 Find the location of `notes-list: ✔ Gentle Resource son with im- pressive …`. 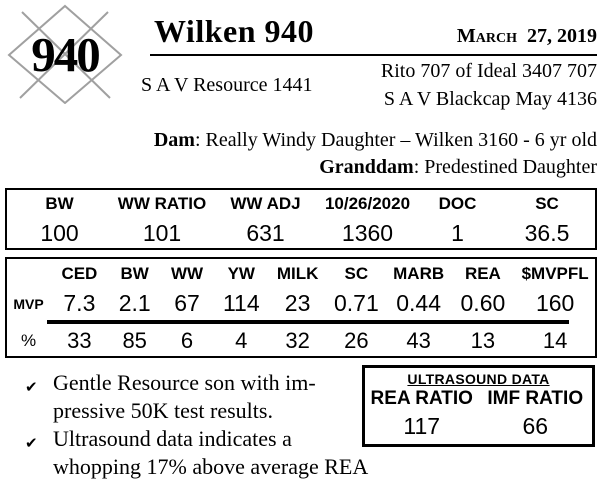

notes-list: ✔ Gentle Resource son with im- pressive … is located at coordinates (220, 425).